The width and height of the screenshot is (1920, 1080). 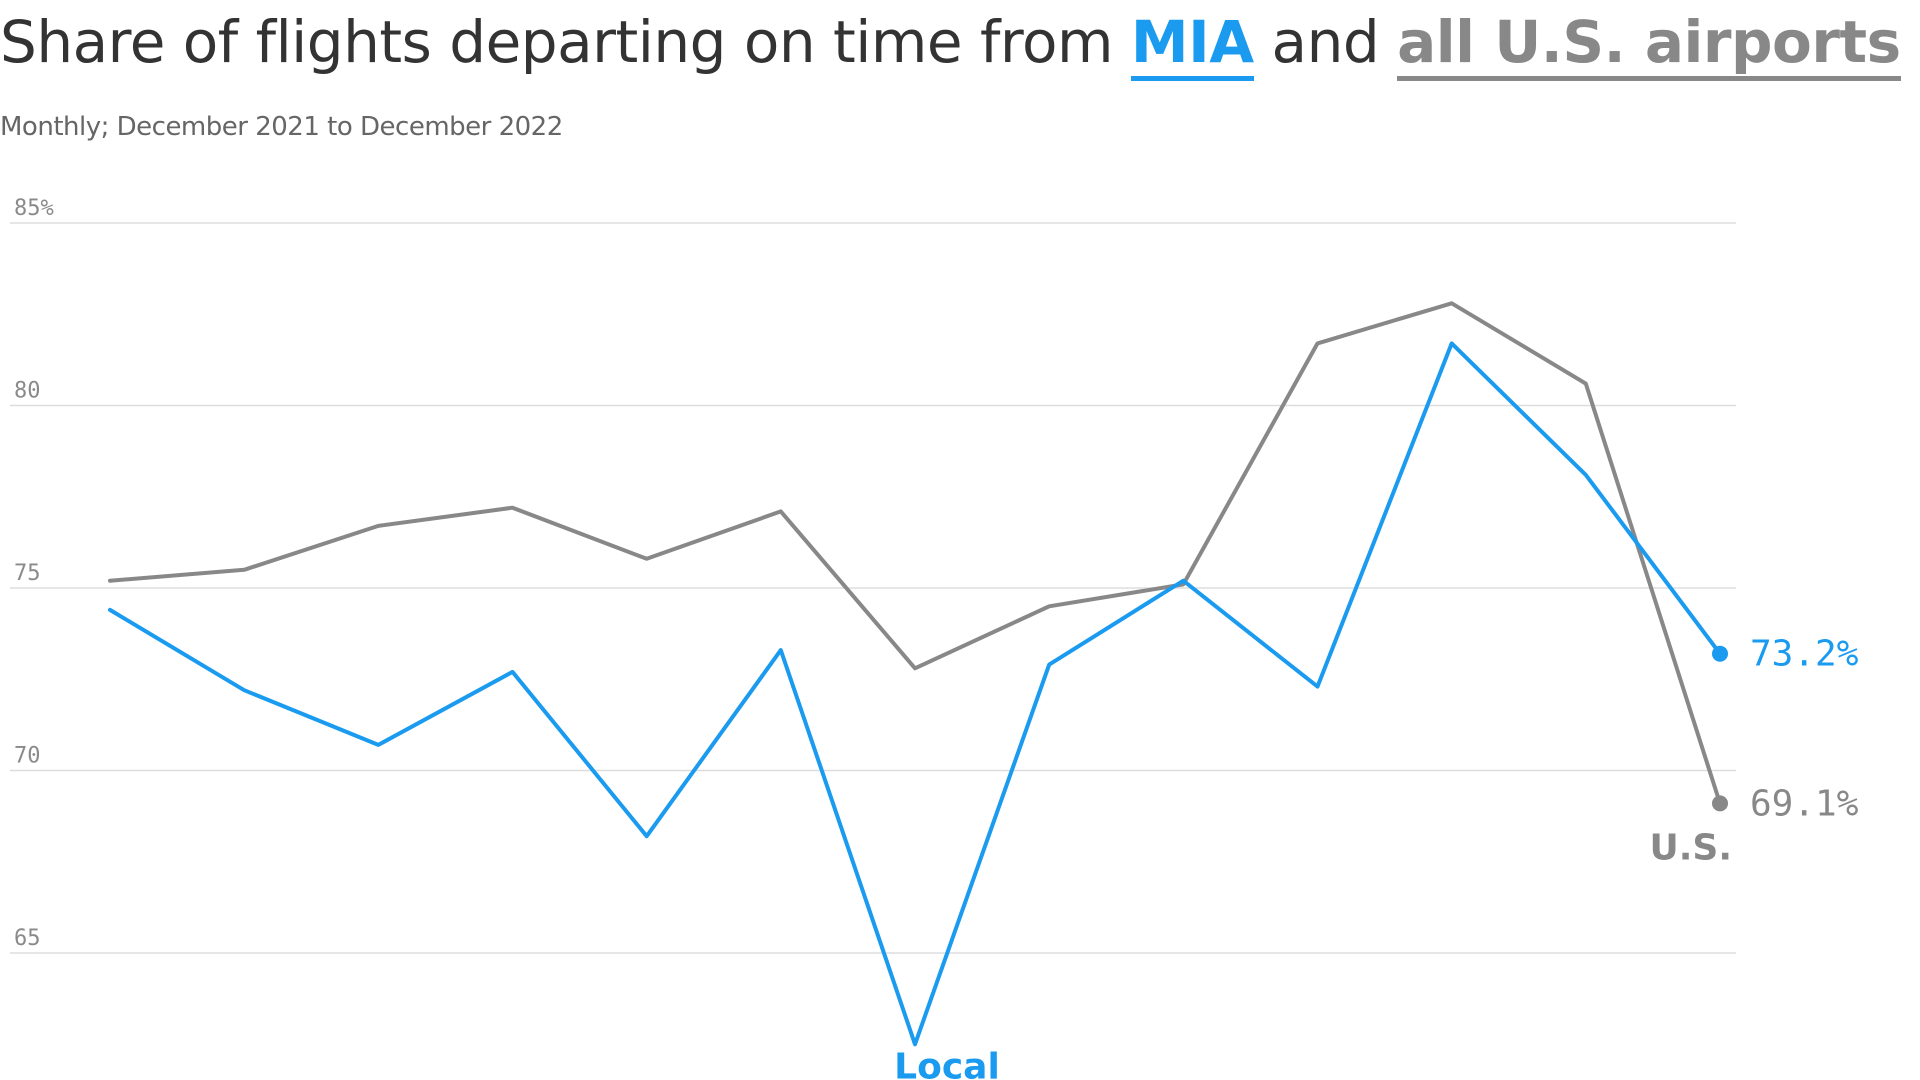 What do you see at coordinates (1720, 803) in the screenshot?
I see `end-point-us` at bounding box center [1720, 803].